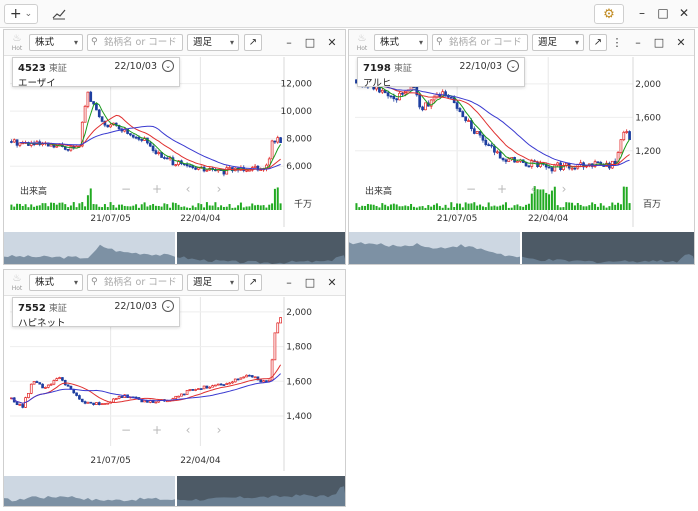 Image resolution: width=698 pixels, height=511 pixels. Describe the element at coordinates (377, 68) in the screenshot. I see `stock-code: 7198` at that location.